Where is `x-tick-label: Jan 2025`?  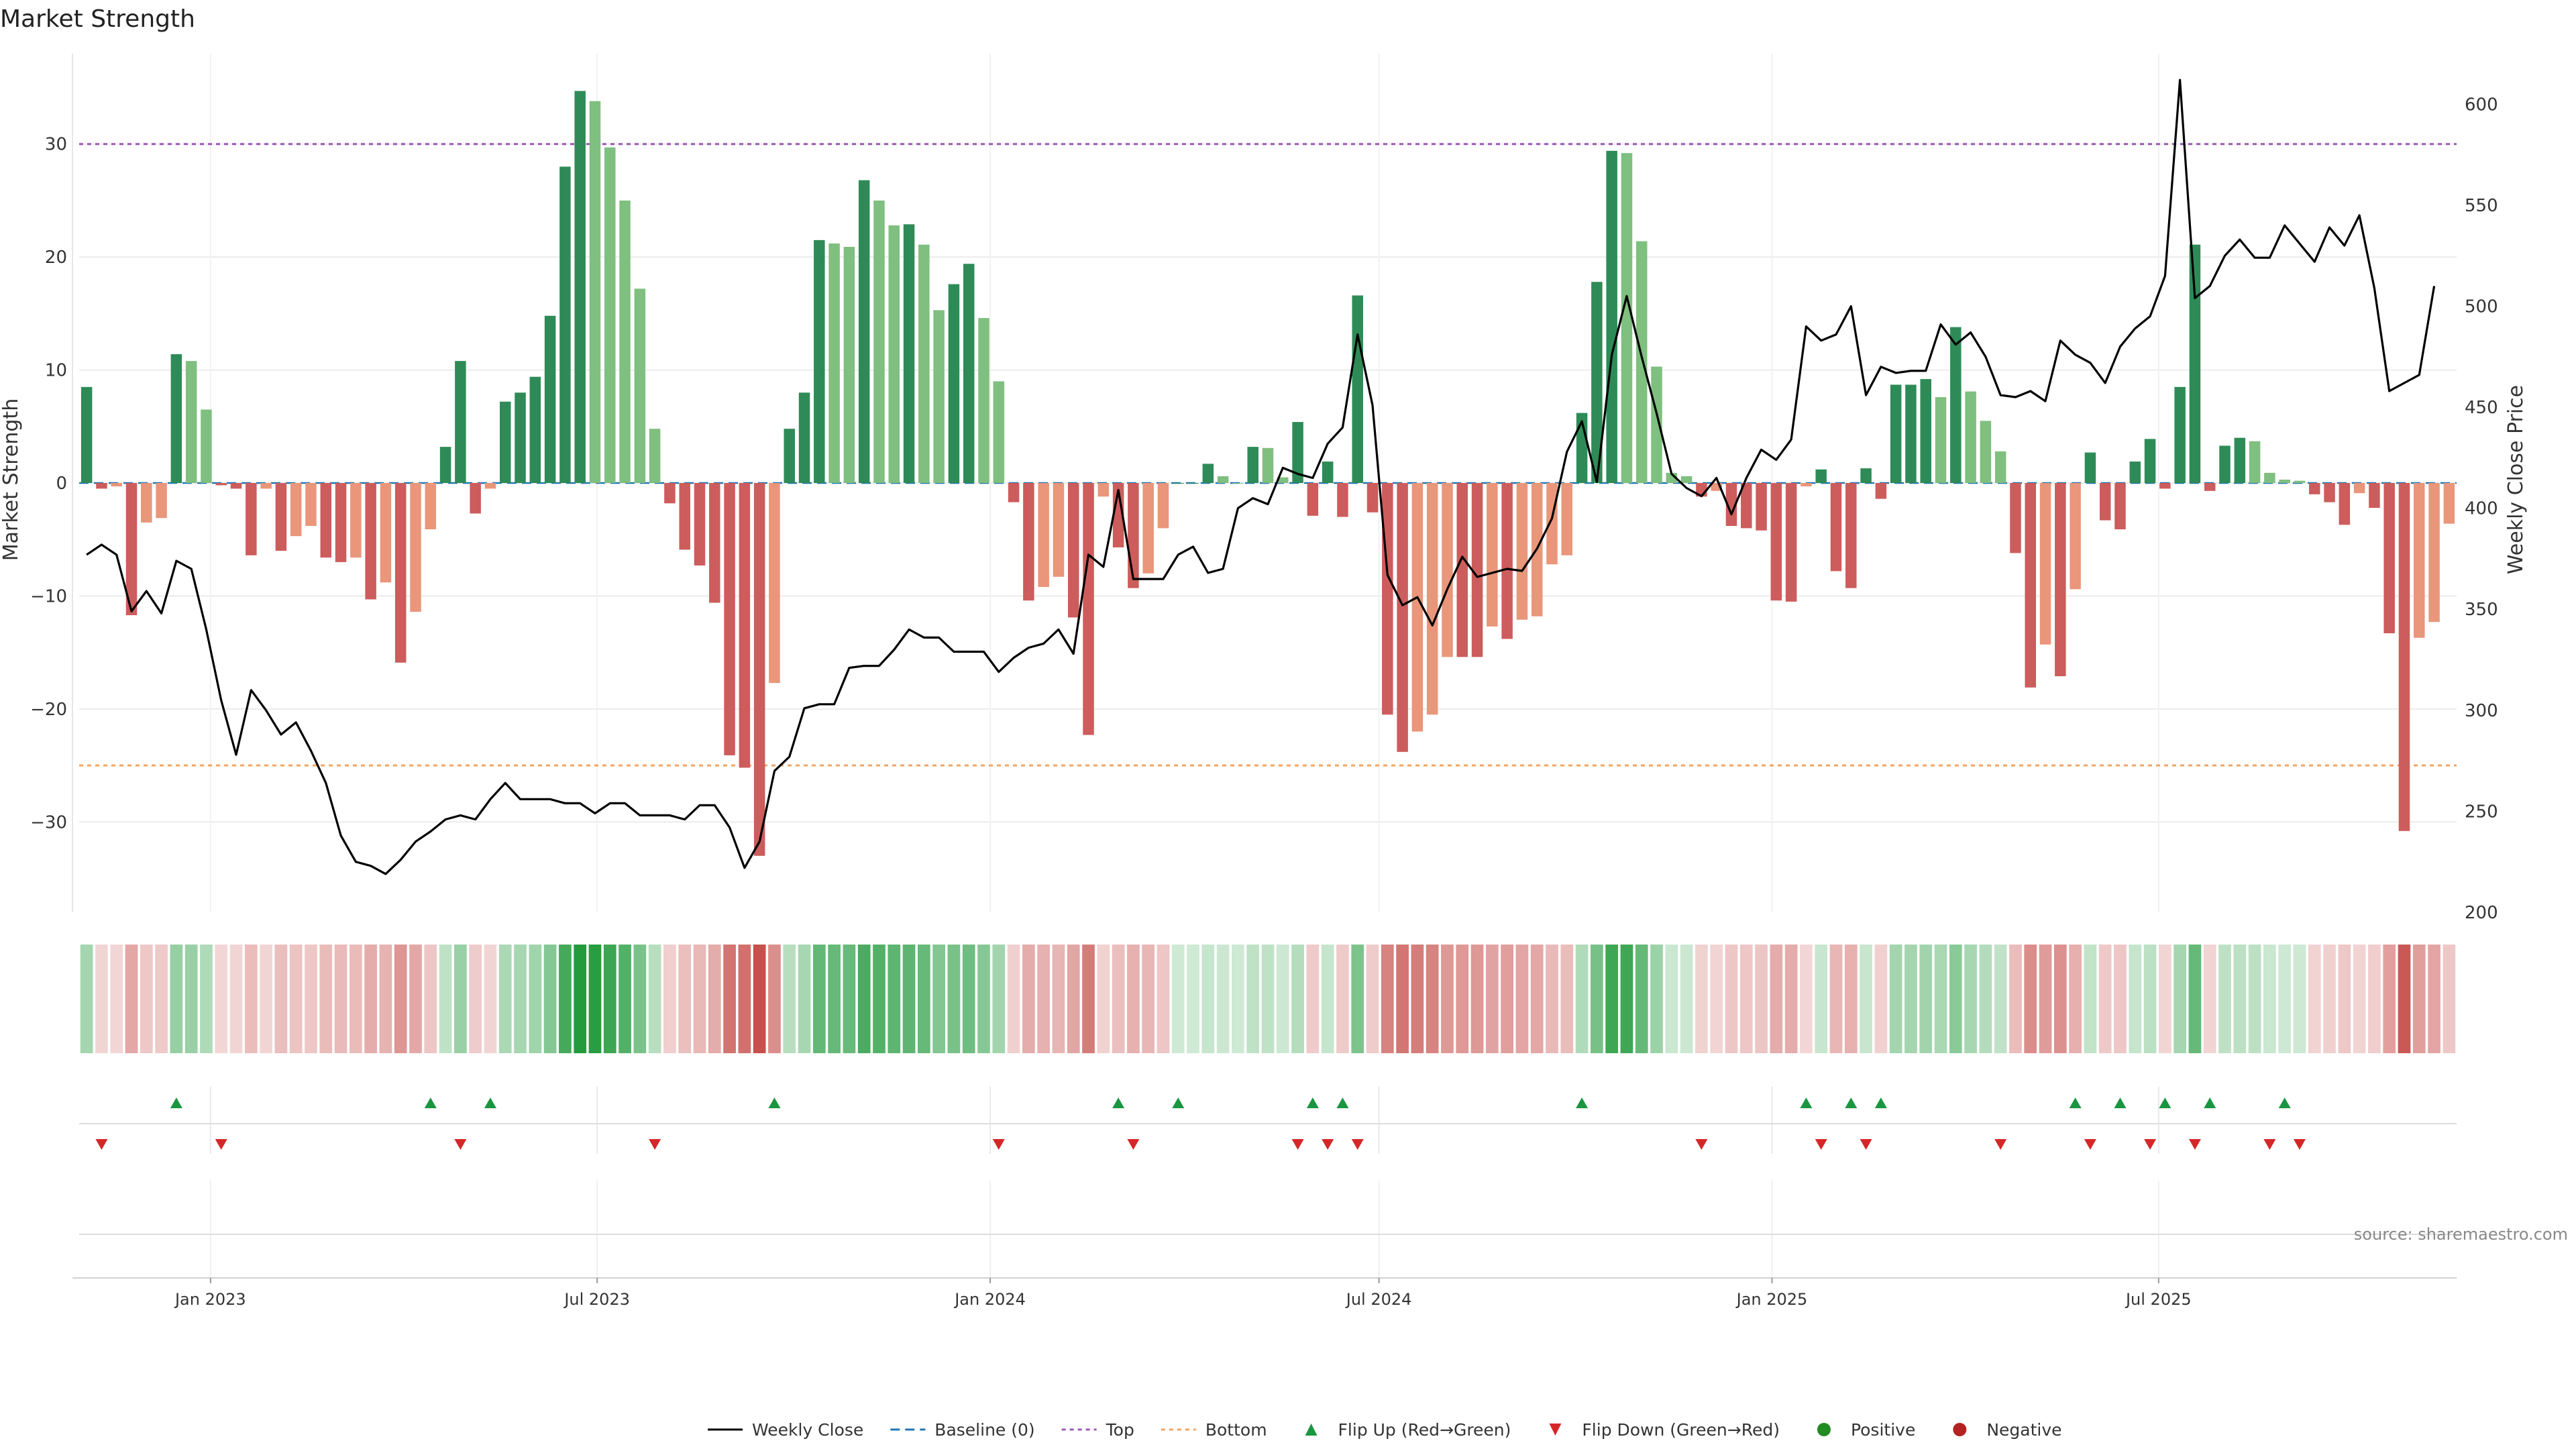
x-tick-label: Jan 2025 is located at coordinates (1771, 1299).